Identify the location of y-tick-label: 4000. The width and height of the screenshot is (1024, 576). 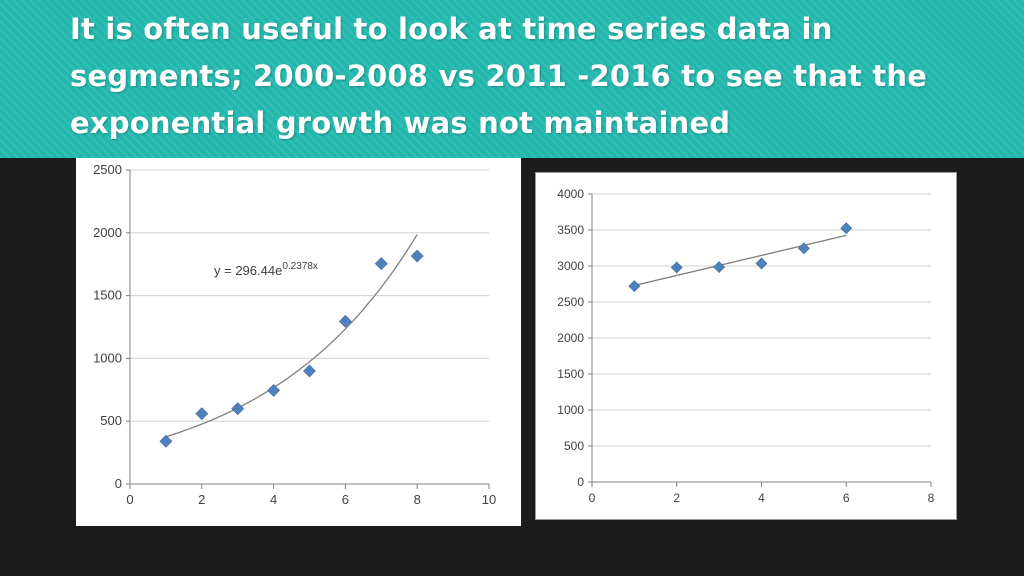
(570, 194).